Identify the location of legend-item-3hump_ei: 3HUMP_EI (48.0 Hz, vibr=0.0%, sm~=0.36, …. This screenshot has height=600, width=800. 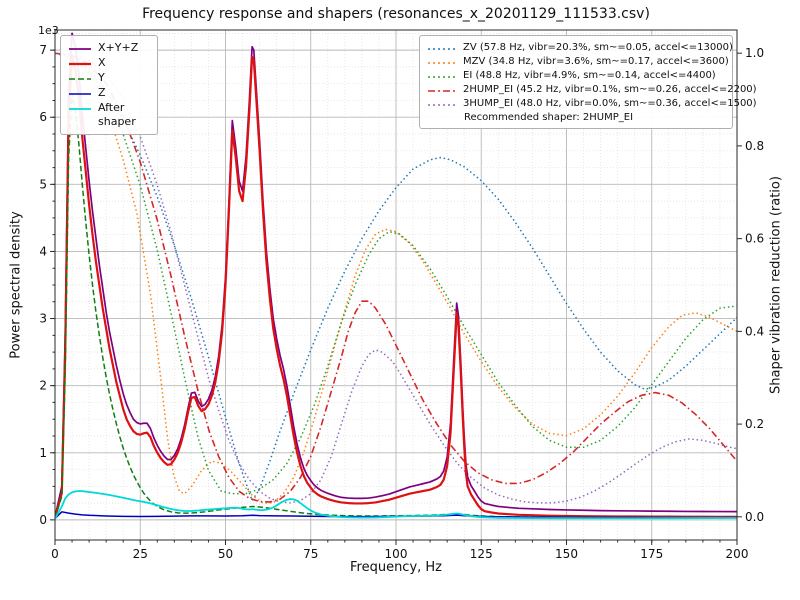
(592, 103).